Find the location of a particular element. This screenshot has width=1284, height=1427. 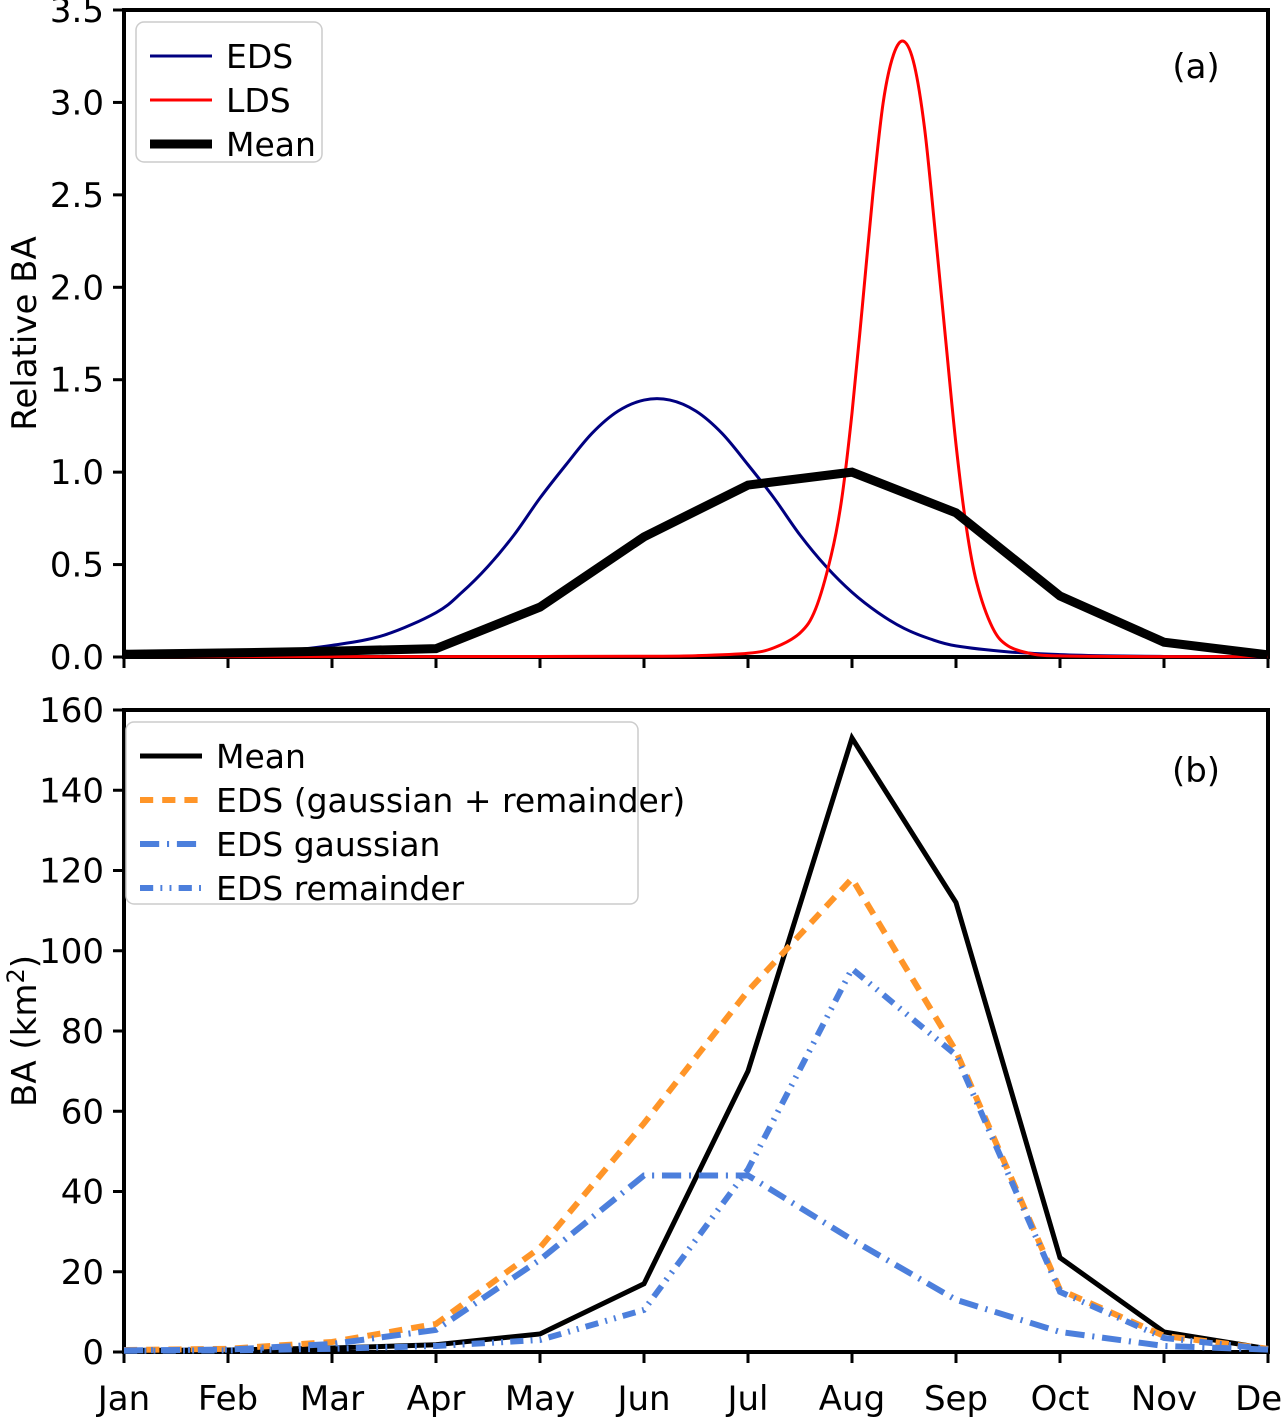

y-tick-label-0: 0 is located at coordinates (93, 1353).